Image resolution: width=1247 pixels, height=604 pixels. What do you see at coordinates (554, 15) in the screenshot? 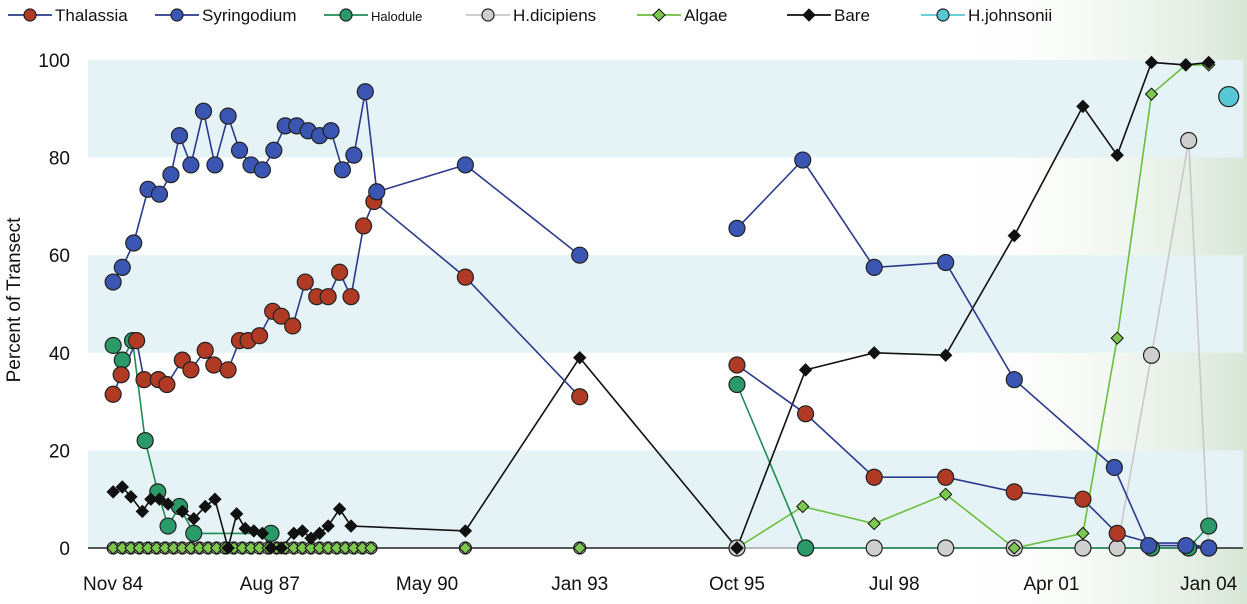
I see `legend-label: H.dicipiens` at bounding box center [554, 15].